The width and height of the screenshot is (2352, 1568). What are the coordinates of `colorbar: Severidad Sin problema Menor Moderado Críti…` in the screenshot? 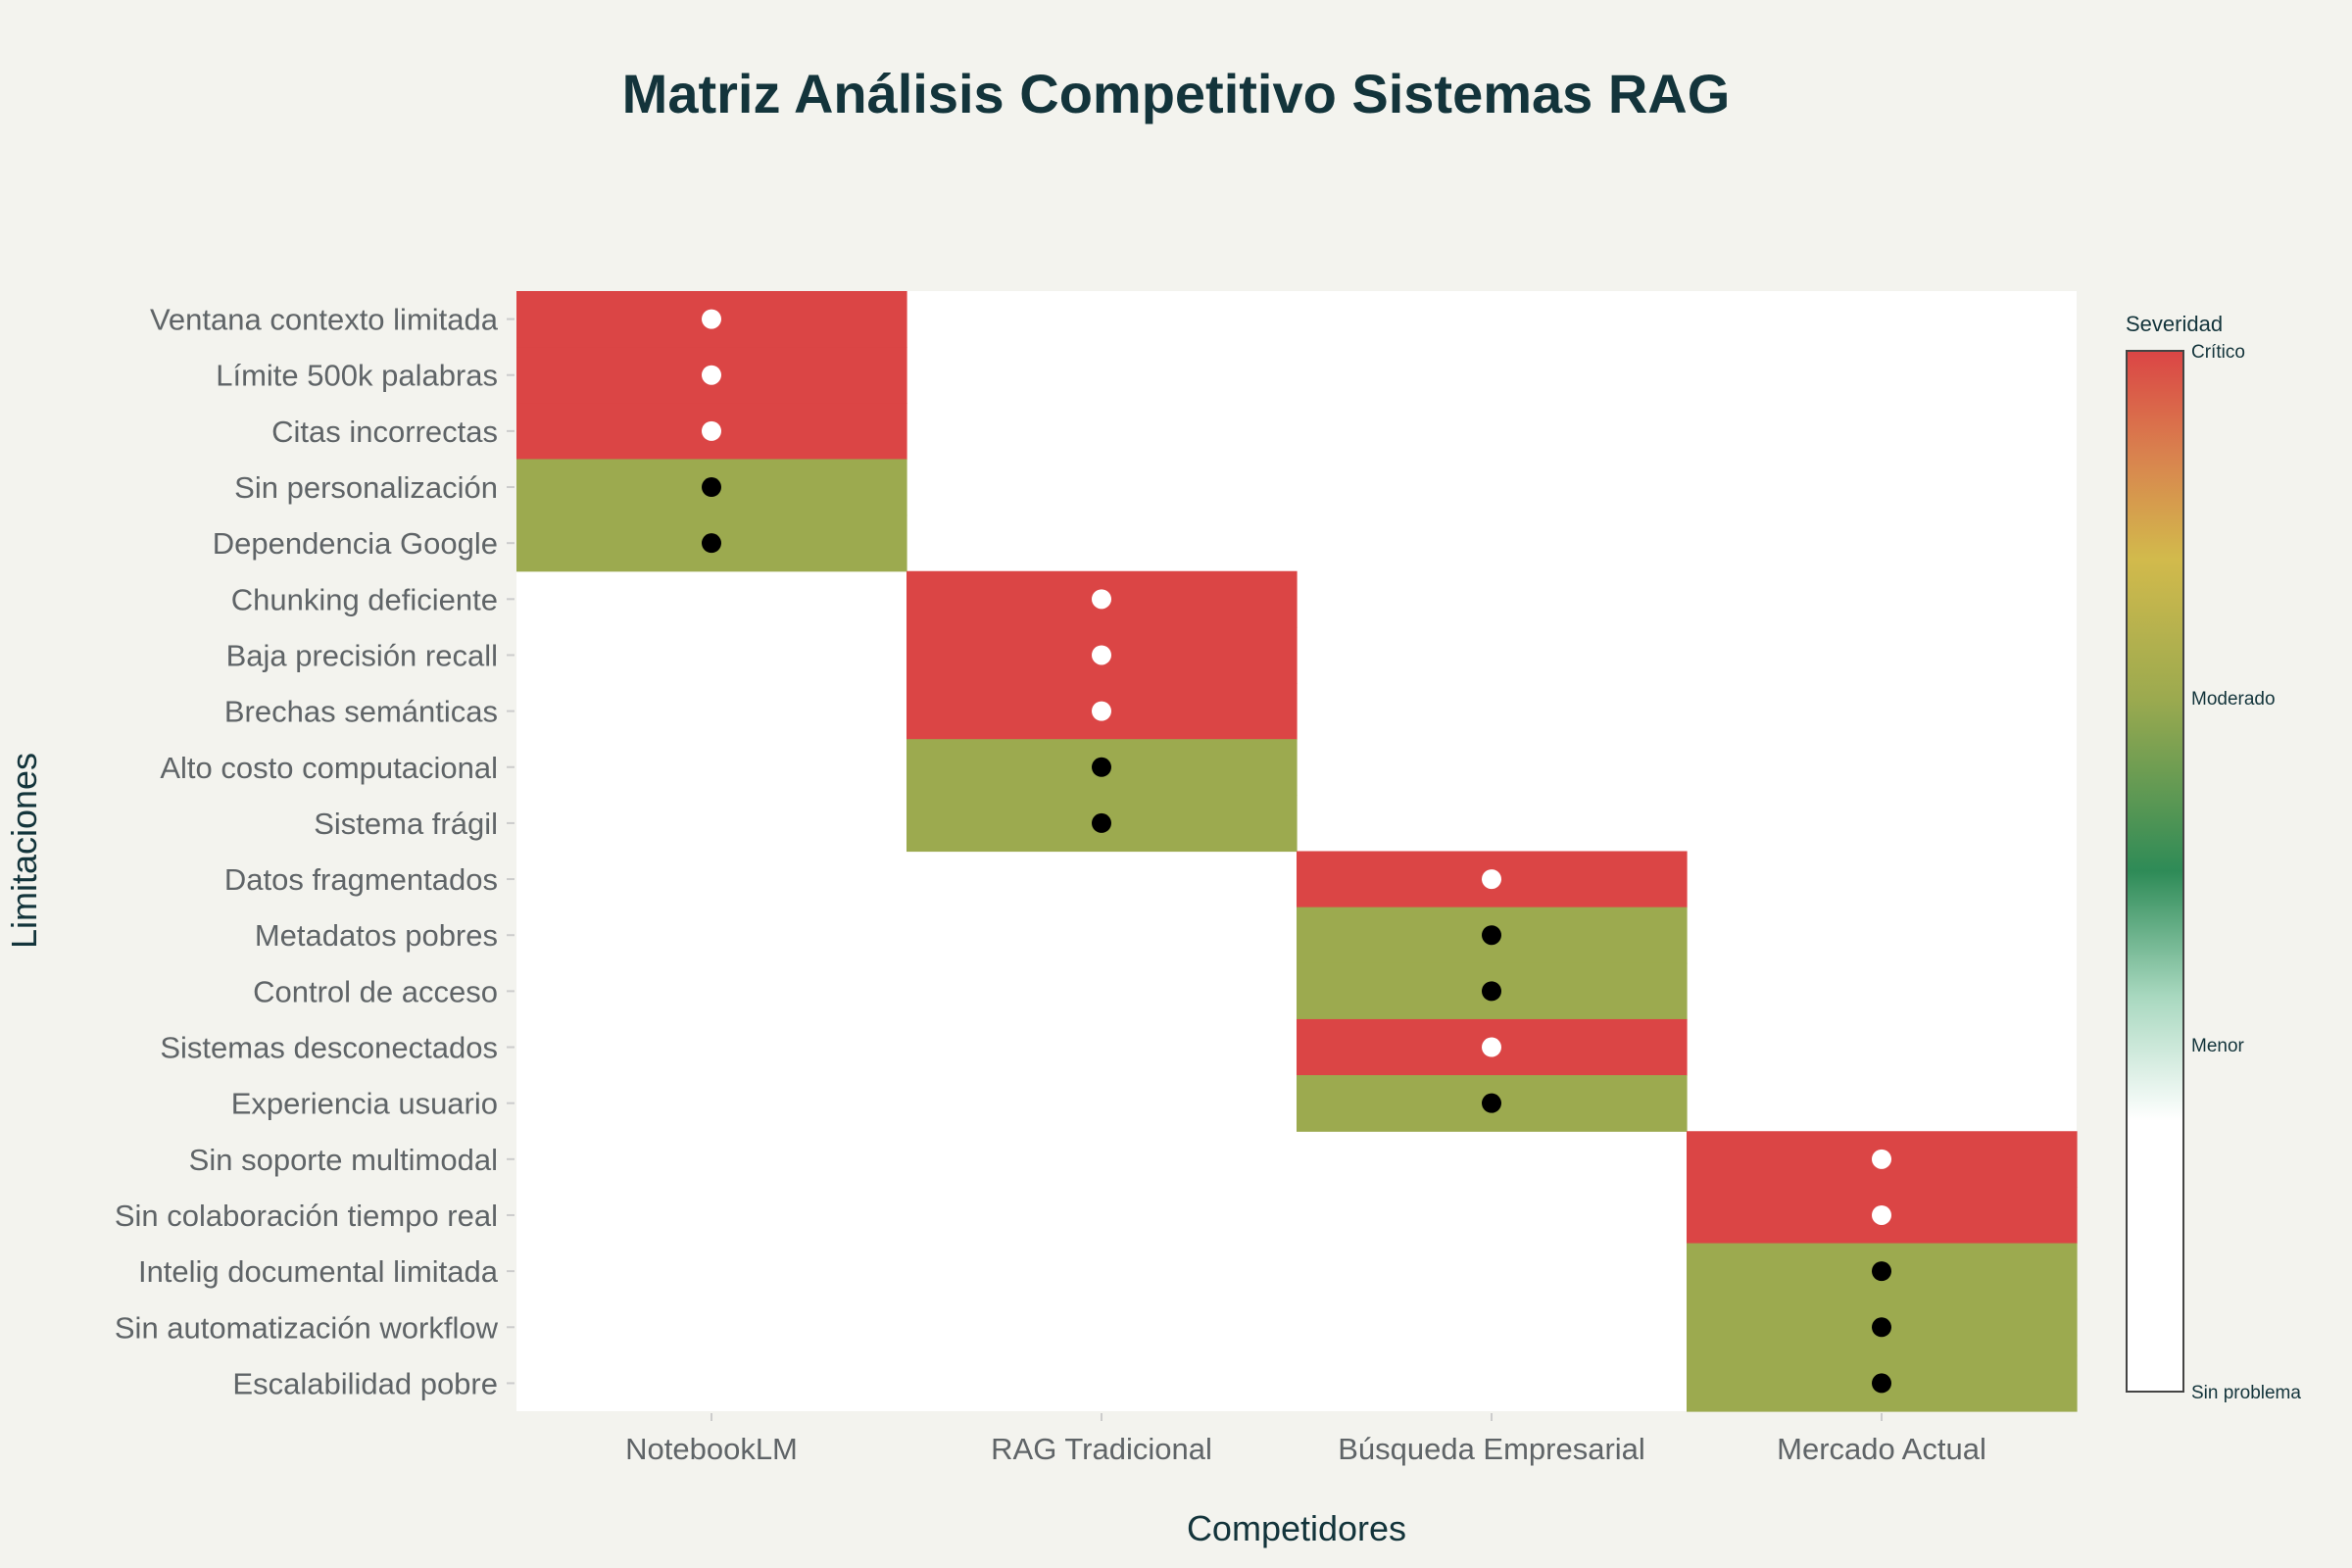 It's located at (2213, 857).